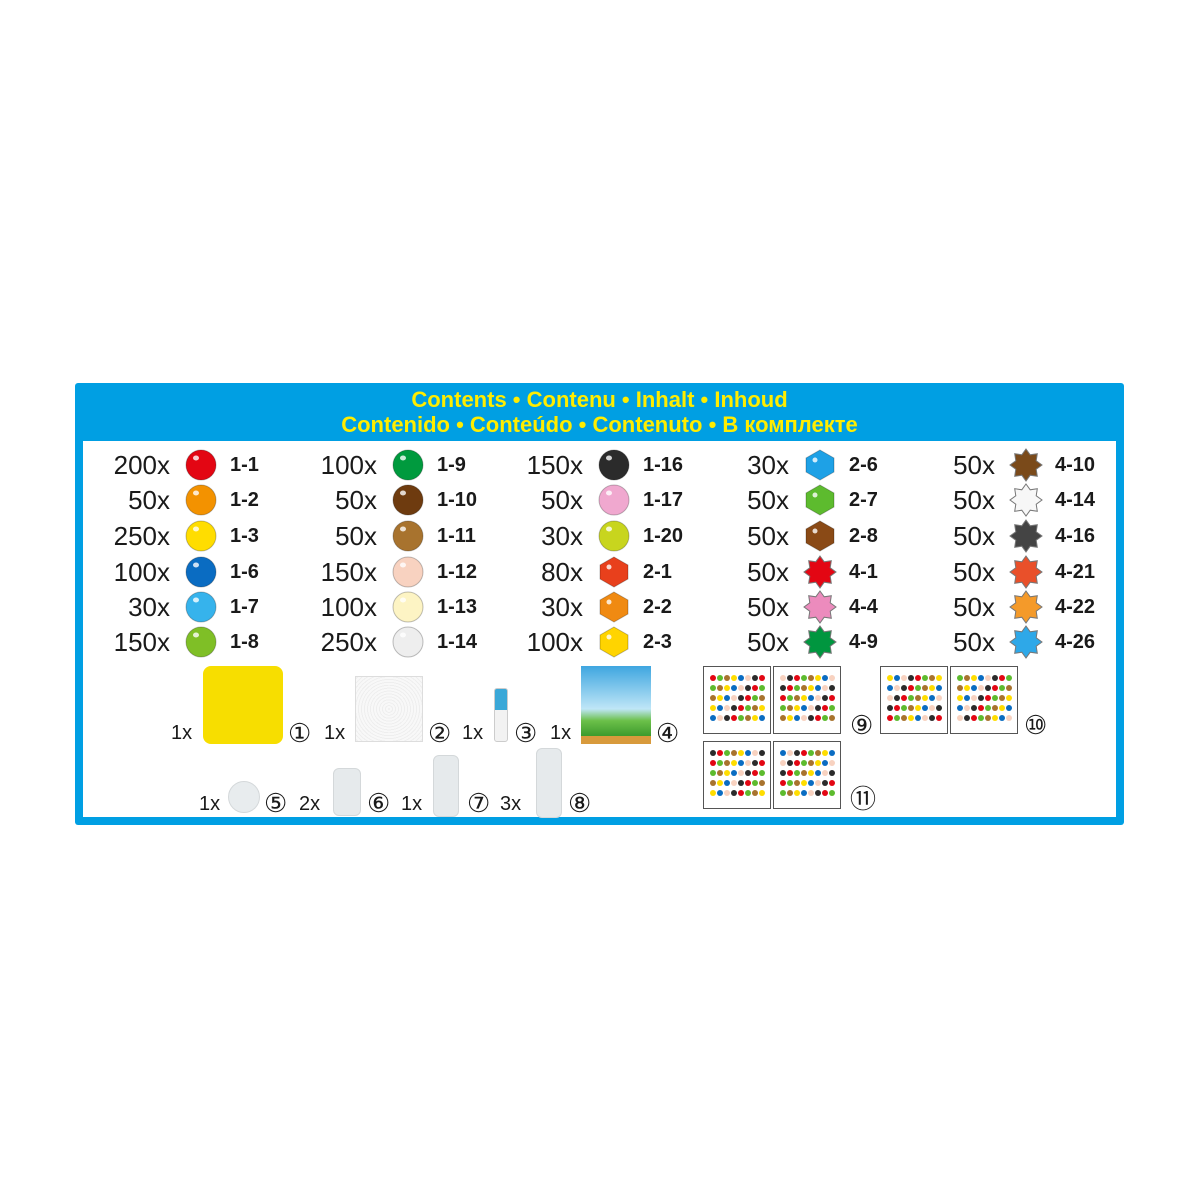  Describe the element at coordinates (446, 786) in the screenshot. I see `connector-long-image` at that location.